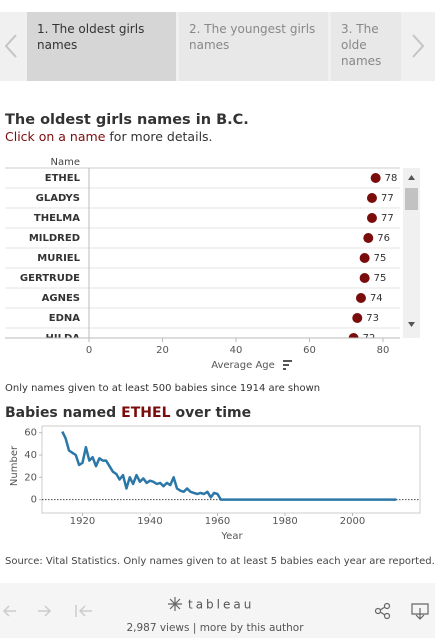 Image resolution: width=435 pixels, height=638 pixels. What do you see at coordinates (376, 298) in the screenshot?
I see `value-label: 74` at bounding box center [376, 298].